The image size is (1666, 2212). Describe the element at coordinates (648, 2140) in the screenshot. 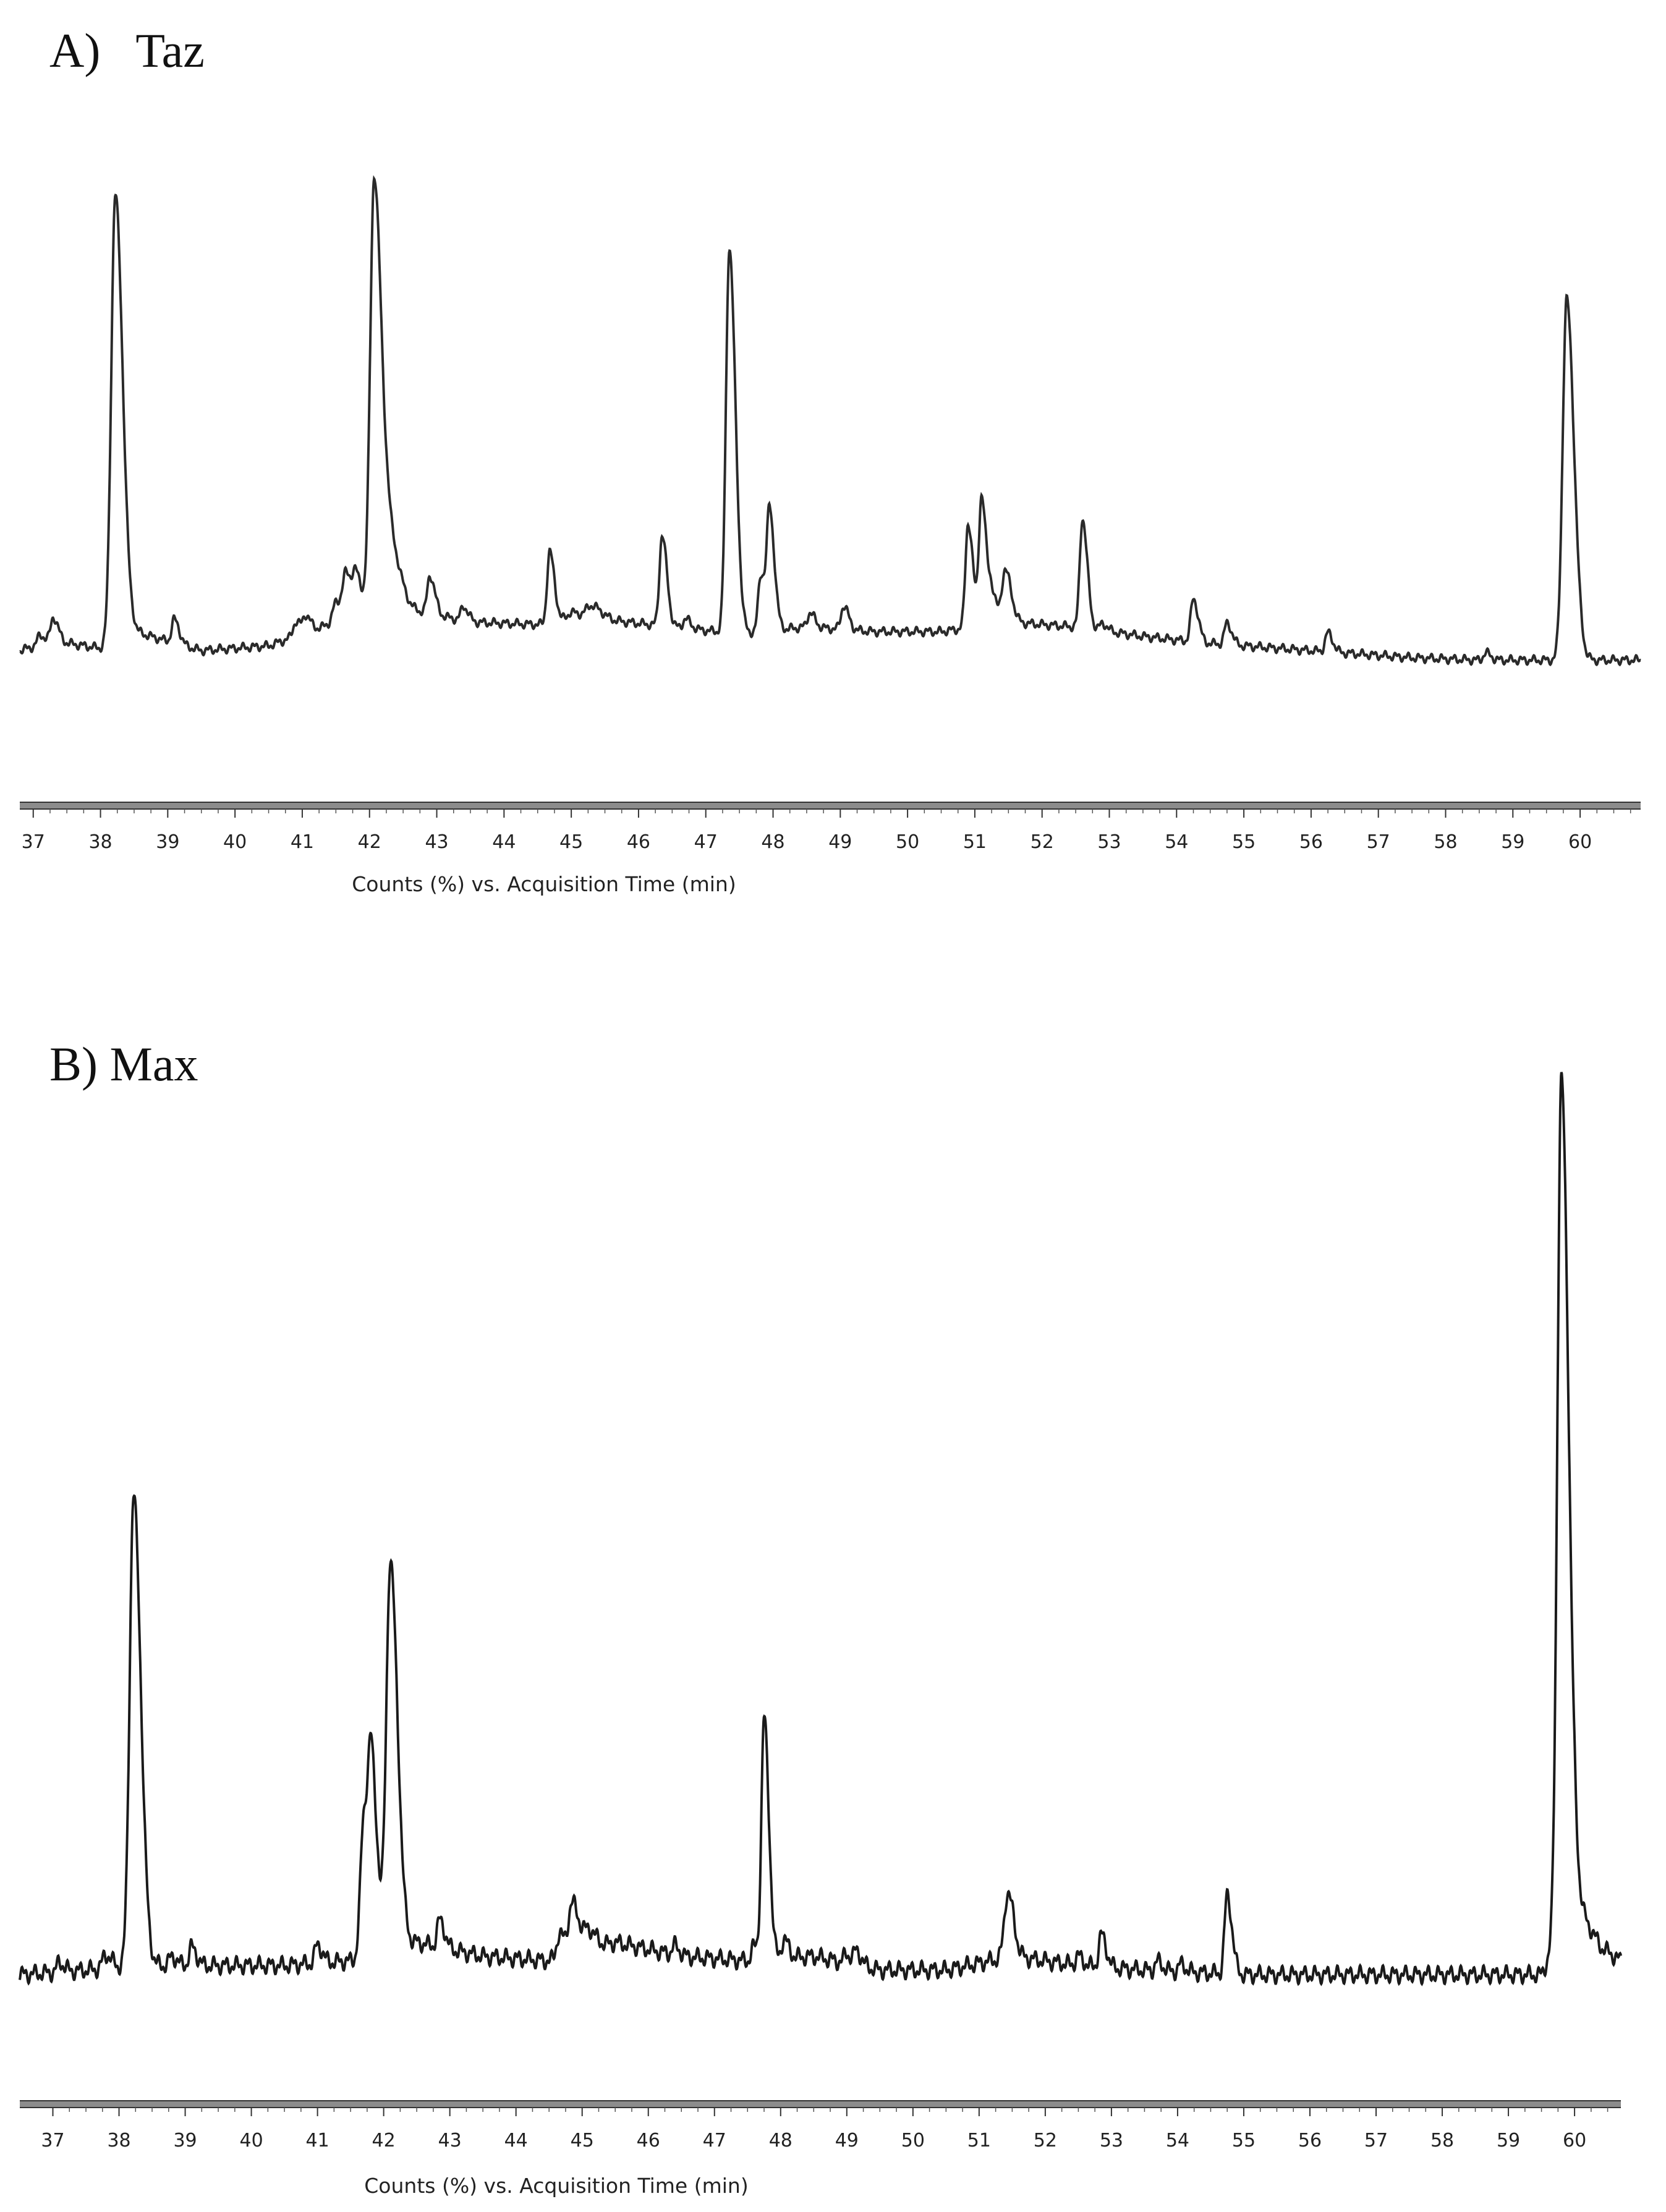

I see `x-tick-label-b-46: 46` at that location.